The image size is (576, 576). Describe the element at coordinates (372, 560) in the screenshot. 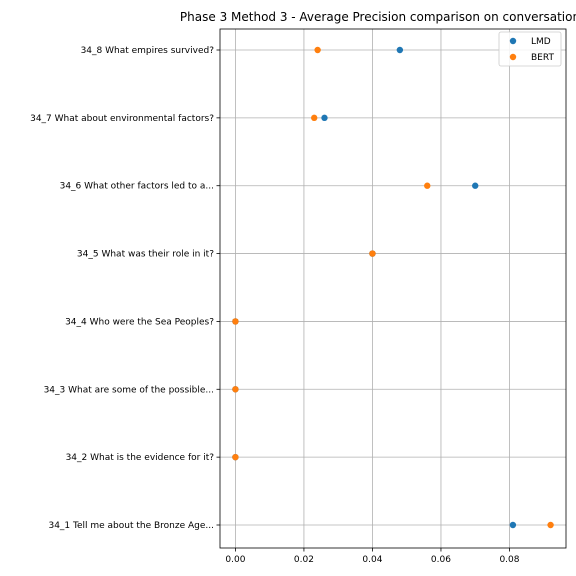

I see `x-tick-label: 0.04` at that location.